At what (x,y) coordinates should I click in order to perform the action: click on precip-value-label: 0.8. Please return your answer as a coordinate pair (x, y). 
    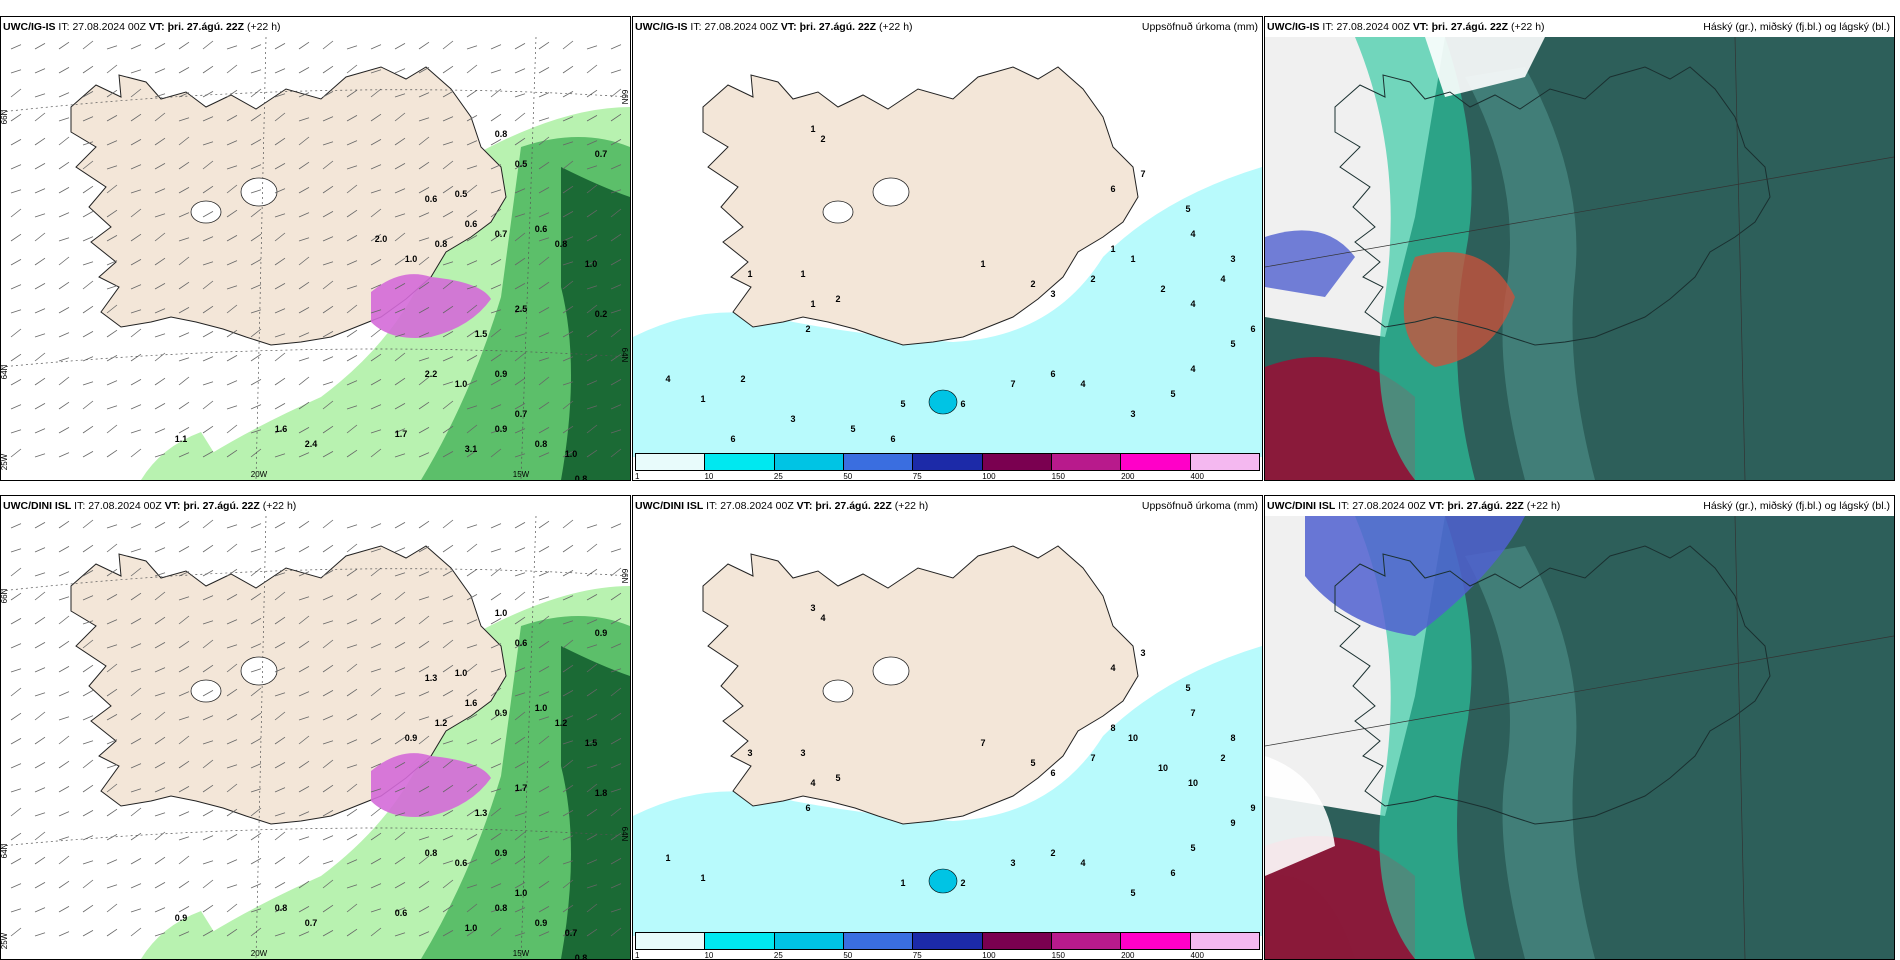
    Looking at the image, I should click on (281, 908).